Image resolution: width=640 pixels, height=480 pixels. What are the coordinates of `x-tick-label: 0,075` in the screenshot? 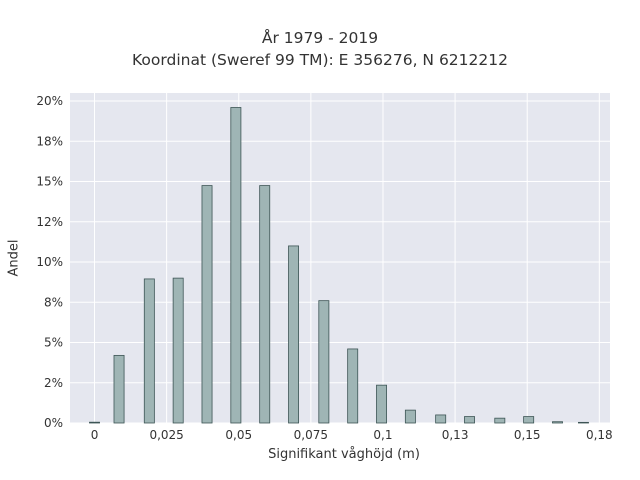 It's located at (311, 435).